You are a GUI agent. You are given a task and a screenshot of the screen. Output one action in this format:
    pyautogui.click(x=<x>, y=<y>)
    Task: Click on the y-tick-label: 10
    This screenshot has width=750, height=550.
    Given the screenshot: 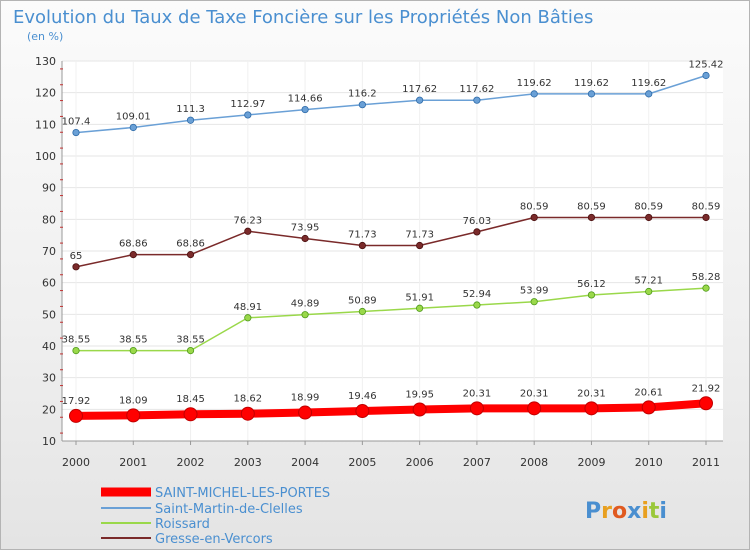 What is the action you would take?
    pyautogui.click(x=49, y=441)
    